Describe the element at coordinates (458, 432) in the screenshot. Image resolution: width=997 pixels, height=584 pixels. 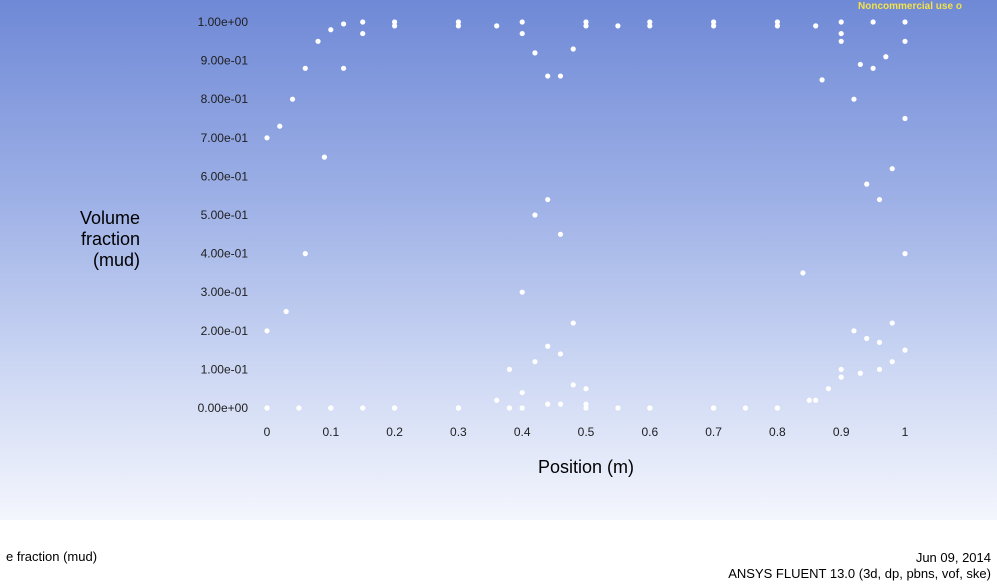
I see `x-tick-label: 0.3` at that location.